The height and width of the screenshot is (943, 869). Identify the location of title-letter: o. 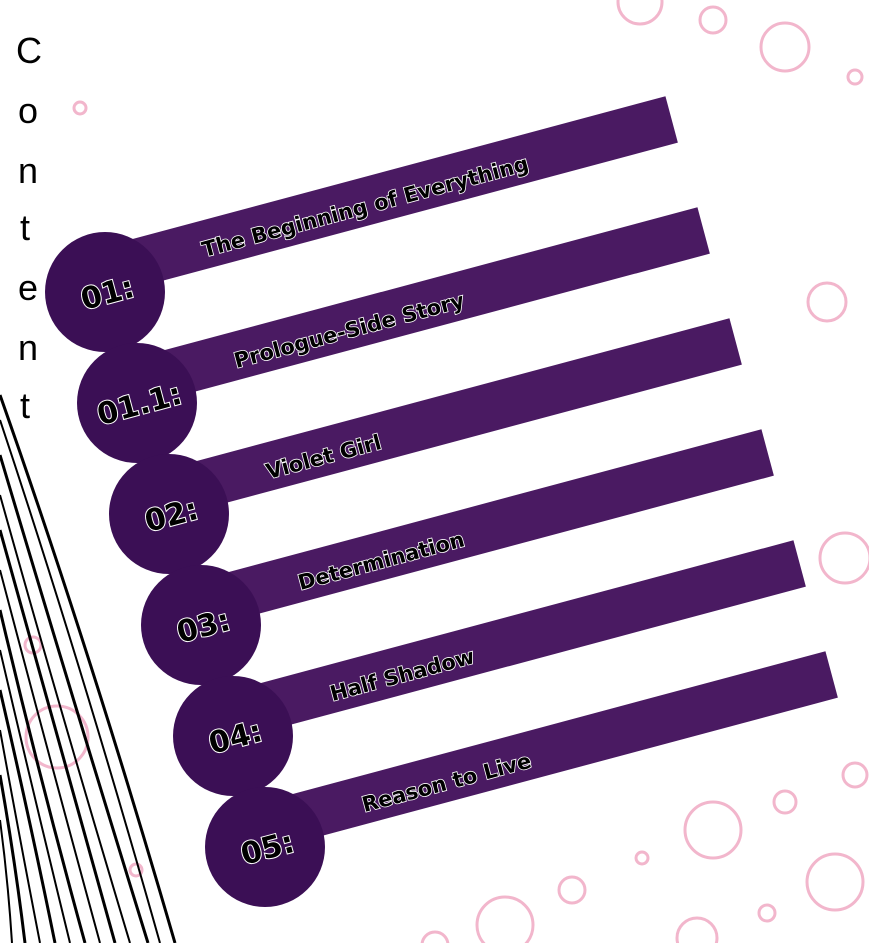
(28, 110).